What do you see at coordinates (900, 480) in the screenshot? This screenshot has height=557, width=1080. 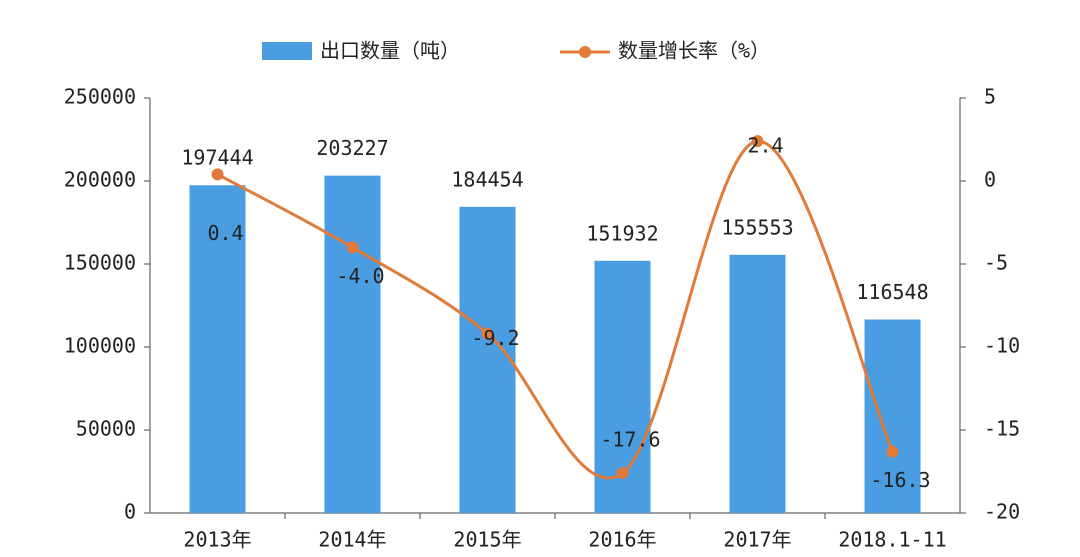 I see `growth-label: -16.3` at bounding box center [900, 480].